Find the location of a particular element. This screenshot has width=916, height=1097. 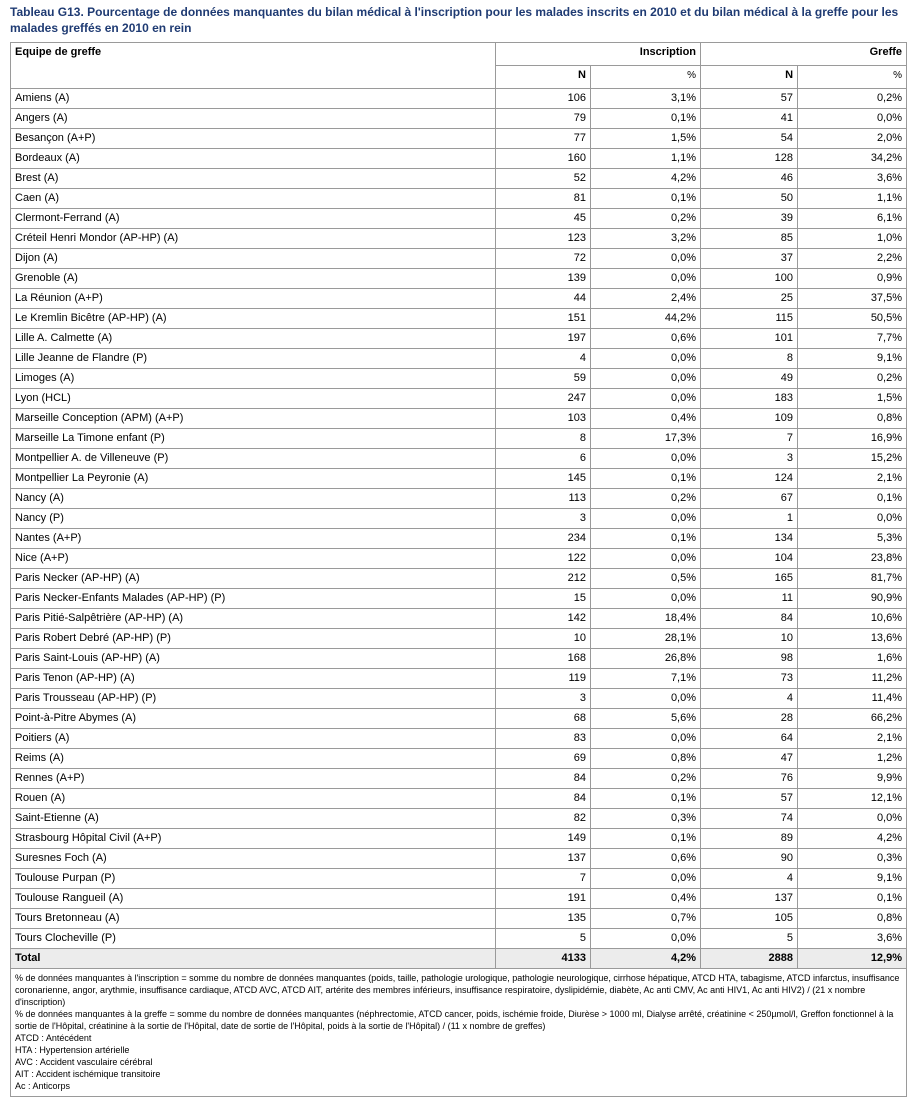

team-cell: Lyon (HCL) is located at coordinates (253, 398).